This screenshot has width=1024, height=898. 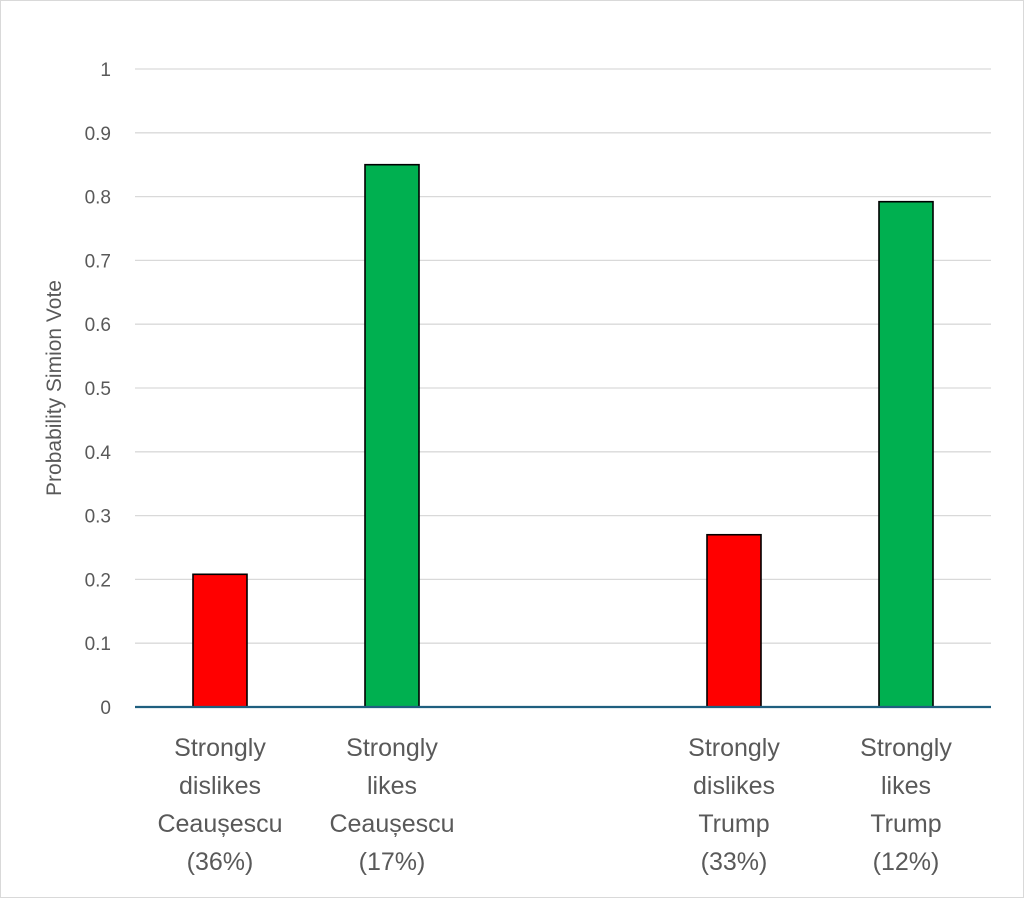 I want to click on category-label-line: (36%), so click(x=220, y=862).